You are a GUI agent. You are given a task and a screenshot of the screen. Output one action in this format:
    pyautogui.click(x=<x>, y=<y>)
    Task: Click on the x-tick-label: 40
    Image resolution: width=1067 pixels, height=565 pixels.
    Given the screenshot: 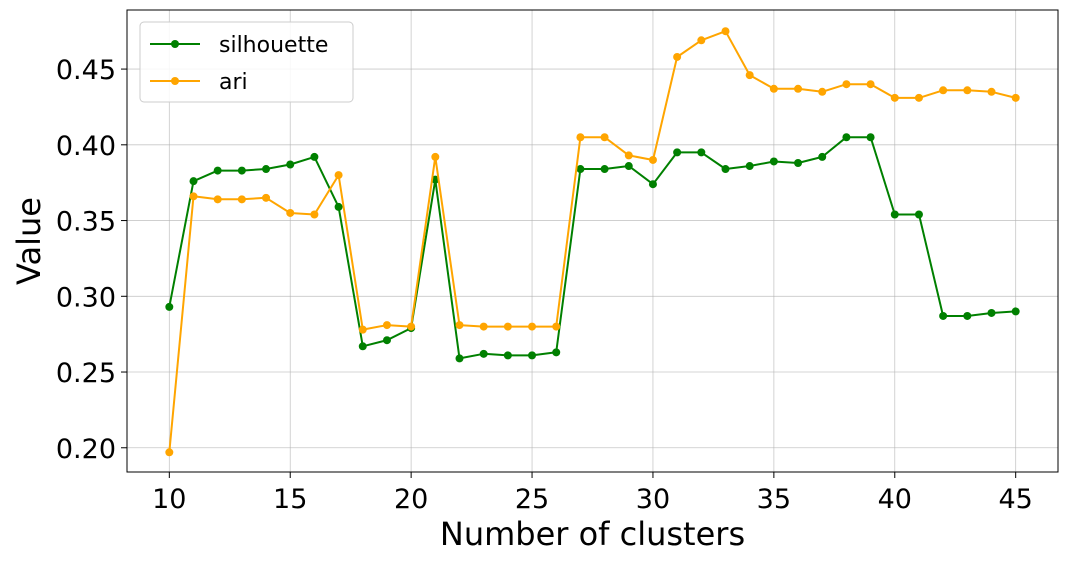 What is the action you would take?
    pyautogui.click(x=895, y=499)
    